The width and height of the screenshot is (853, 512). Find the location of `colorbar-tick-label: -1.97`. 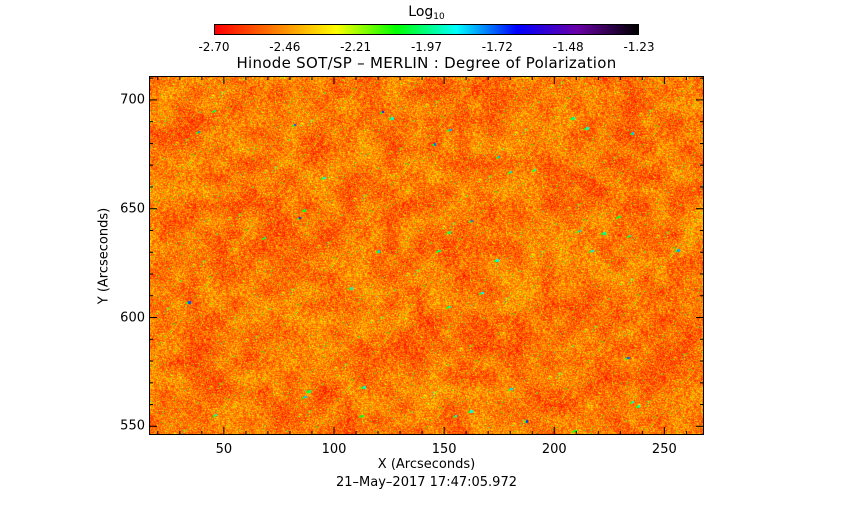

colorbar-tick-label: -1.97 is located at coordinates (426, 47).